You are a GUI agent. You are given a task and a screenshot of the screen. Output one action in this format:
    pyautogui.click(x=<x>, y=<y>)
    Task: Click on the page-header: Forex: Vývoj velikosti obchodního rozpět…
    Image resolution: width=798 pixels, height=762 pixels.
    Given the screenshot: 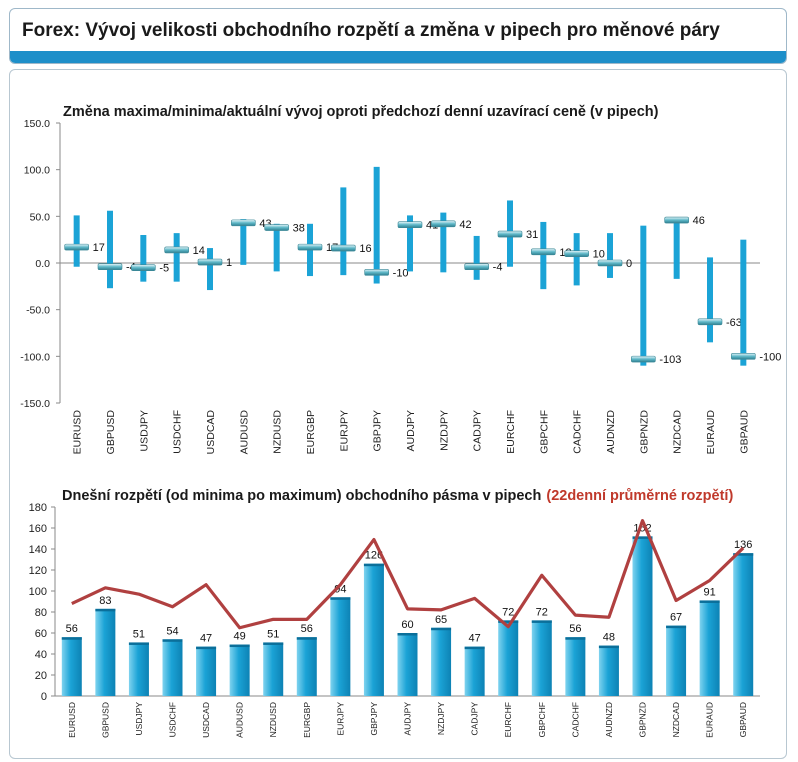 What is the action you would take?
    pyautogui.click(x=398, y=36)
    